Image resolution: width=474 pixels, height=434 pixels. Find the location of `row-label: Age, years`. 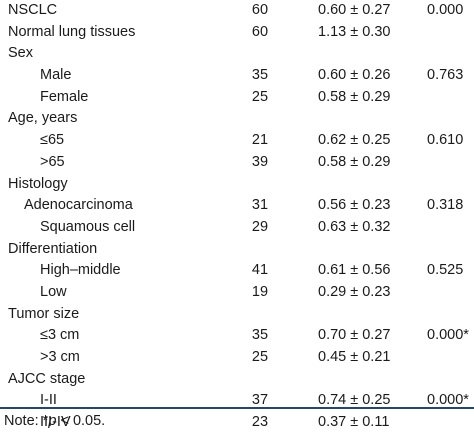

row-label: Age, years is located at coordinates (43, 118).